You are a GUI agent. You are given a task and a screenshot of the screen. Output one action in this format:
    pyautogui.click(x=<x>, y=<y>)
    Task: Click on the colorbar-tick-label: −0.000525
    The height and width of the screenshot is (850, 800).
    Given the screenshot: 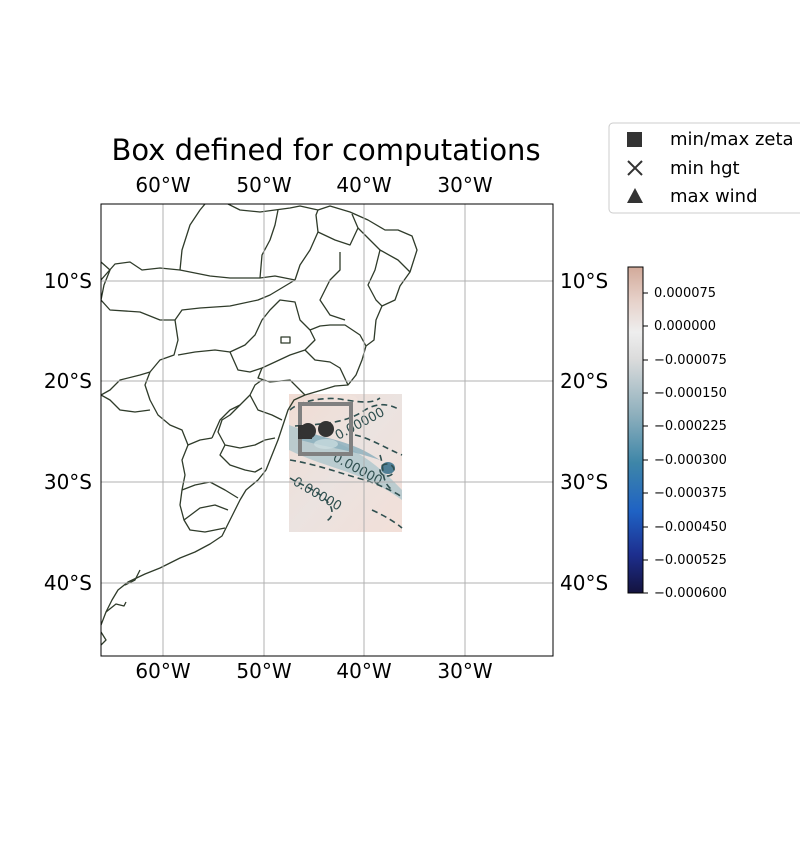 What is the action you would take?
    pyautogui.click(x=690, y=560)
    